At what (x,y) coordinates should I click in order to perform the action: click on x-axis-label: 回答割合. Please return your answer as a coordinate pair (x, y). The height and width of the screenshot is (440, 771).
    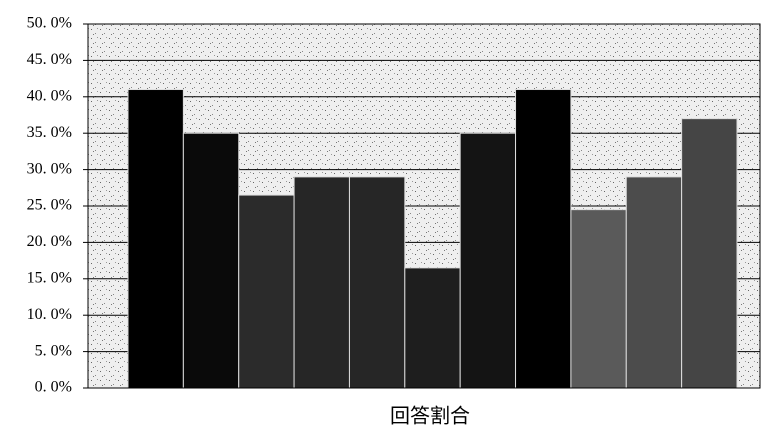
    Looking at the image, I should click on (430, 416).